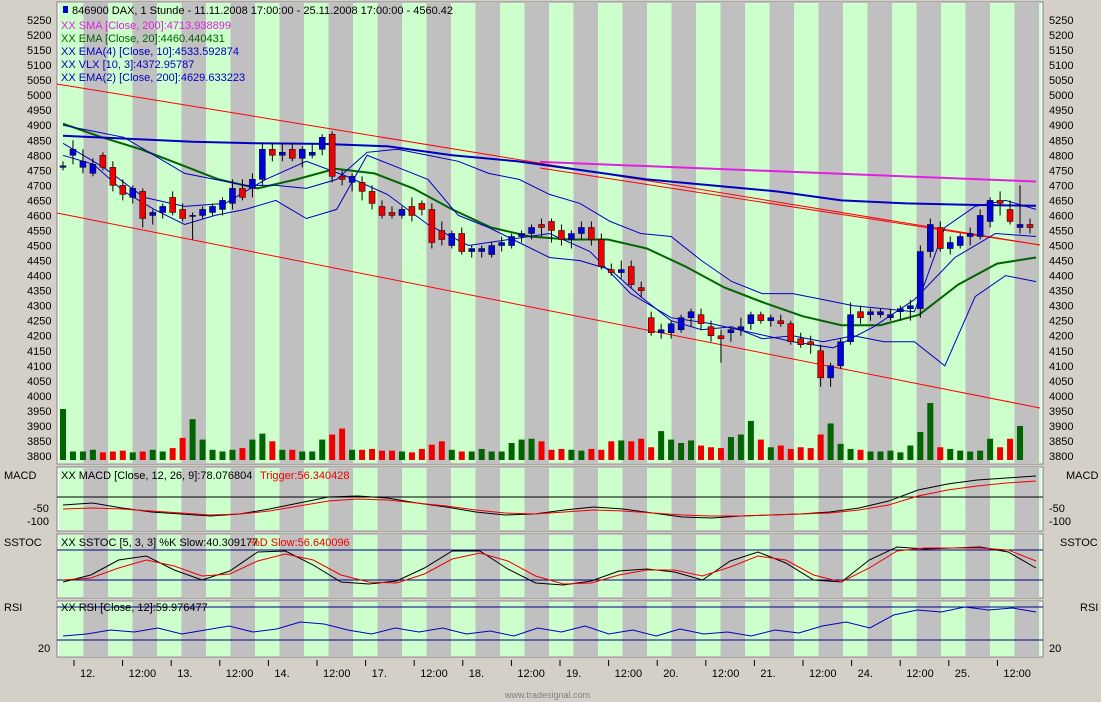 This screenshot has height=702, width=1101. What do you see at coordinates (1061, 51) in the screenshot?
I see `price-tick-right: 5150` at bounding box center [1061, 51].